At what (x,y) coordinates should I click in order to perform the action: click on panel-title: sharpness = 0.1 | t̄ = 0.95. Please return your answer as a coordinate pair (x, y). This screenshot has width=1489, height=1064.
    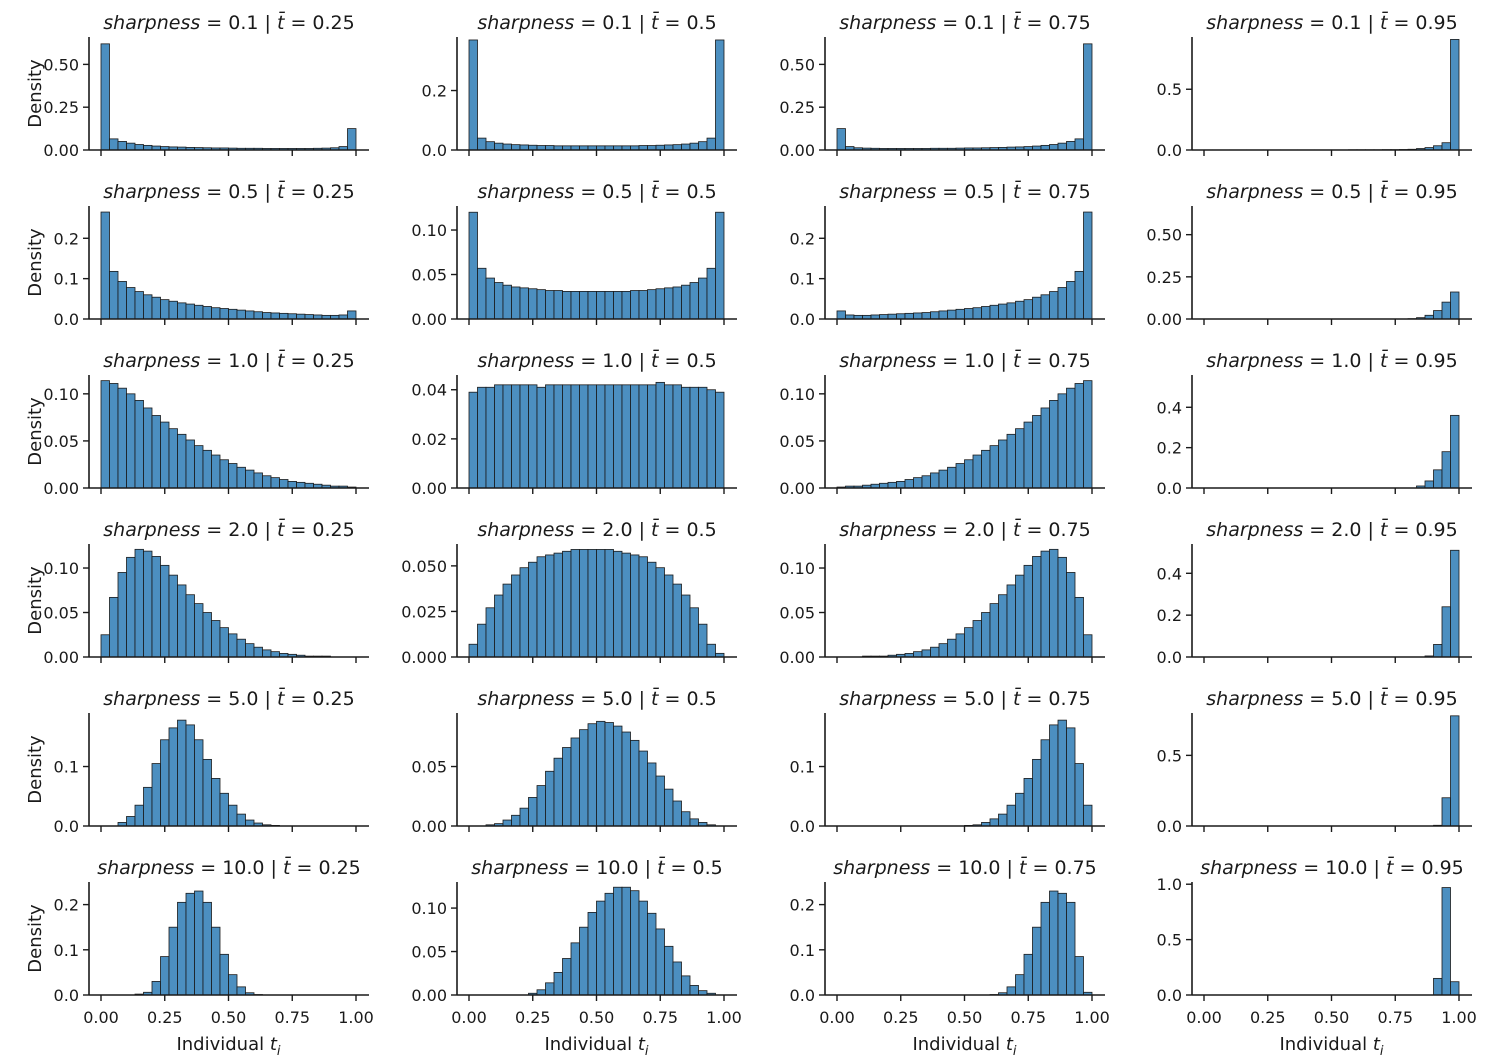
    Looking at the image, I should click on (1331, 22).